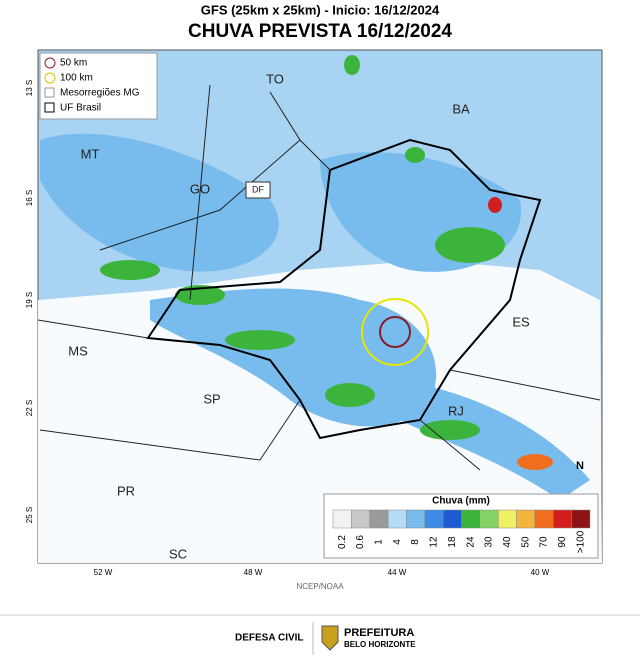 The width and height of the screenshot is (640, 664). Describe the element at coordinates (330, 638) in the screenshot. I see `logo` at that location.